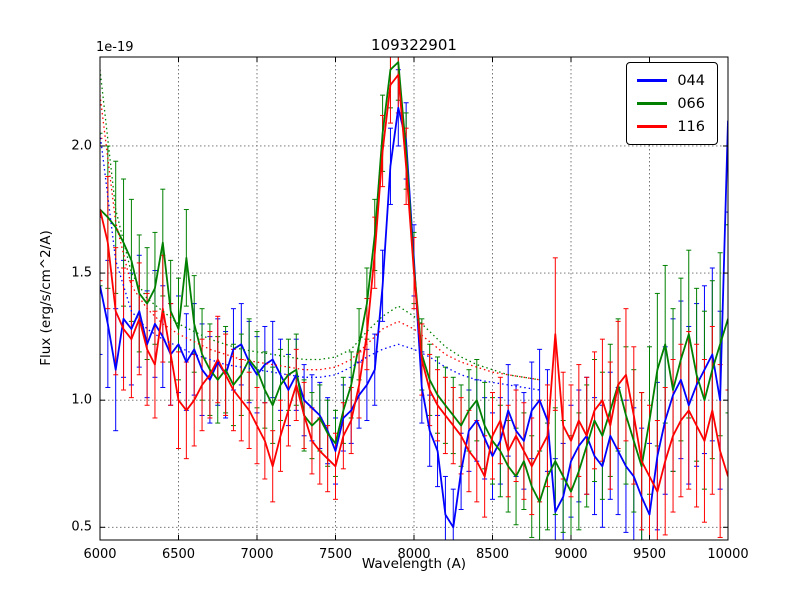  What do you see at coordinates (652, 103) in the screenshot?
I see `legend-line-sample-green` at bounding box center [652, 103].